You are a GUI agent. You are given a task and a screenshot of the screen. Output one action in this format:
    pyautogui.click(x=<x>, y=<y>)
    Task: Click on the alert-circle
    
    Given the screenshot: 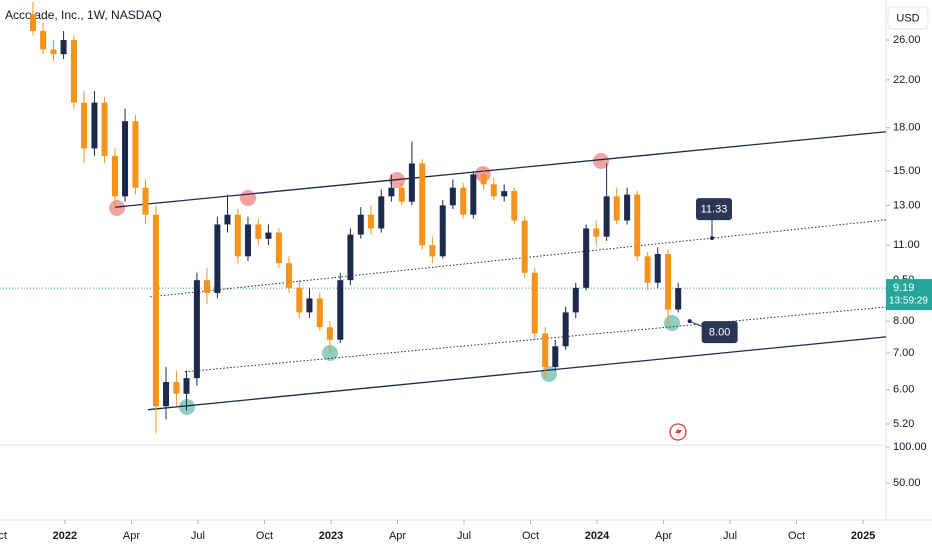 What is the action you would take?
    pyautogui.click(x=678, y=432)
    